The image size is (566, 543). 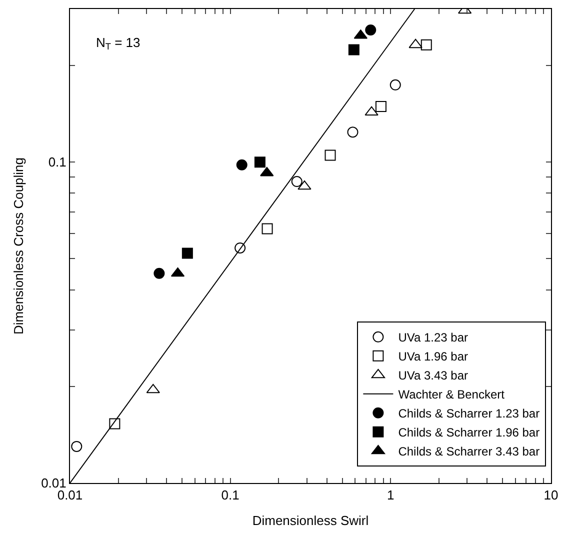 What do you see at coordinates (469, 413) in the screenshot?
I see `legend-label: Childs & Scharrer 1.23 bar` at bounding box center [469, 413].